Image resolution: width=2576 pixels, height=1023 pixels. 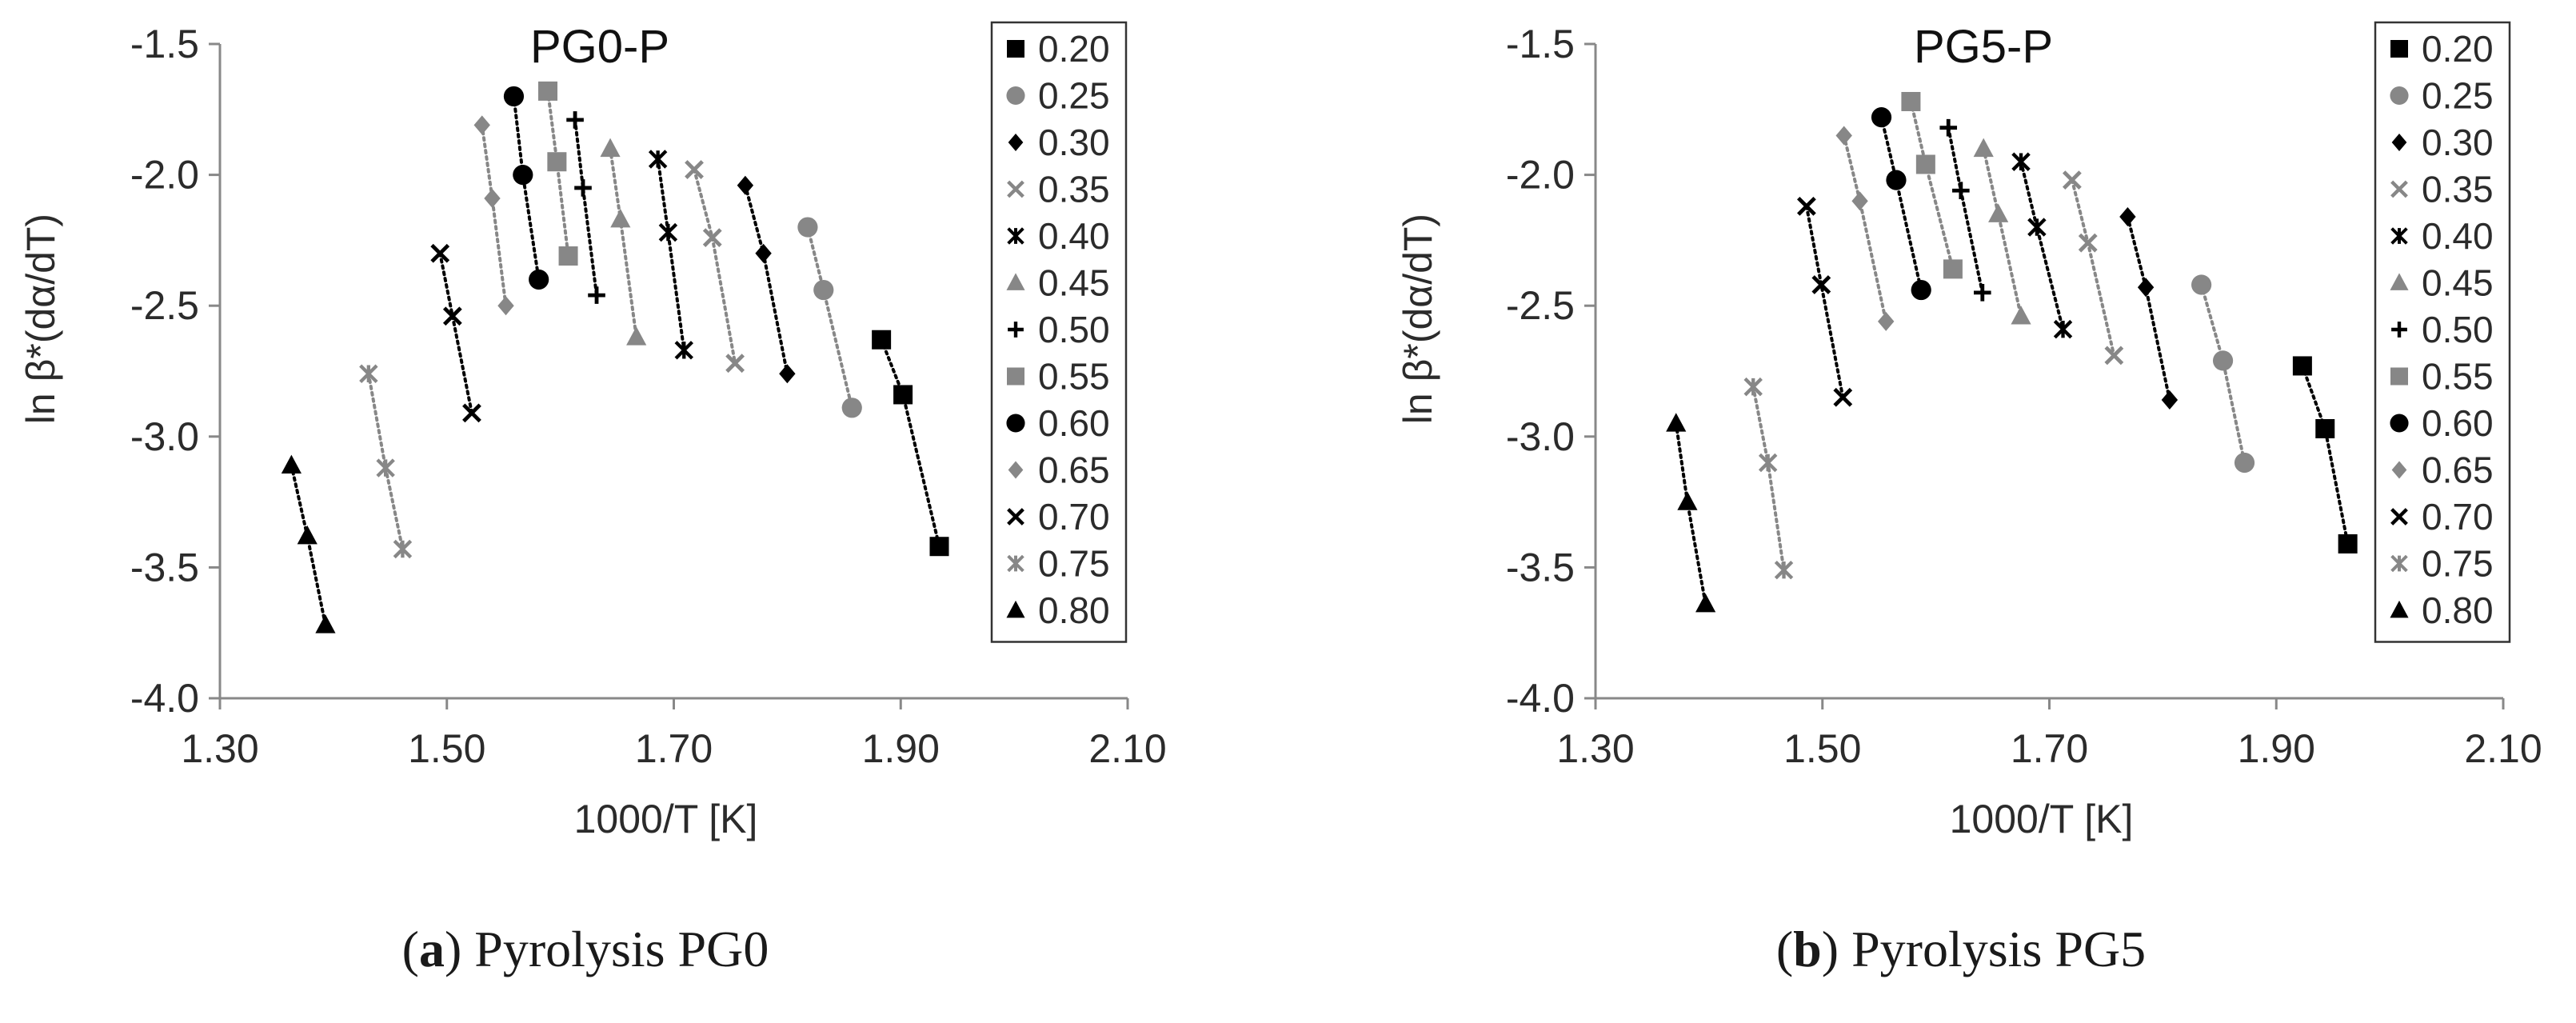 I want to click on y-tick-label: -2.0, so click(x=164, y=175).